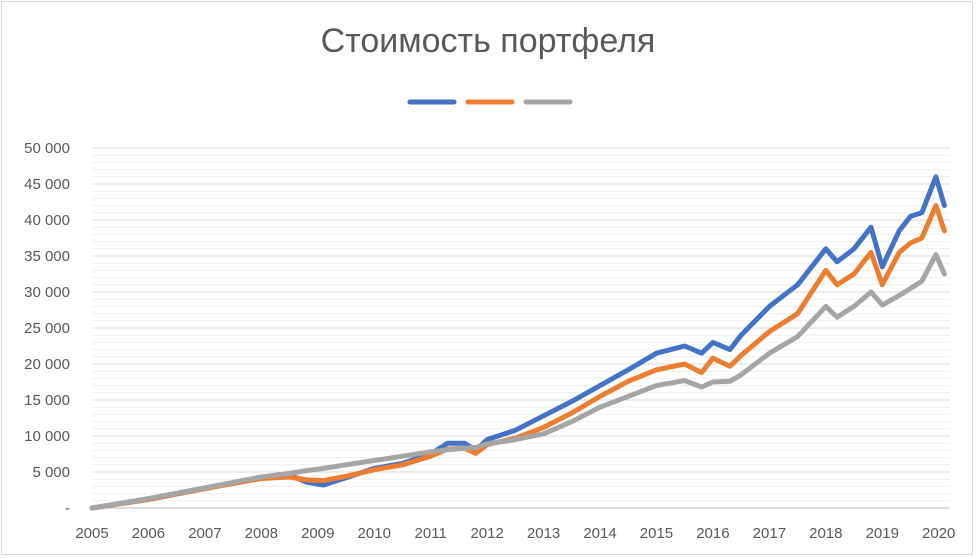 The height and width of the screenshot is (558, 976). Describe the element at coordinates (543, 533) in the screenshot. I see `x-tick-label: 2013` at that location.